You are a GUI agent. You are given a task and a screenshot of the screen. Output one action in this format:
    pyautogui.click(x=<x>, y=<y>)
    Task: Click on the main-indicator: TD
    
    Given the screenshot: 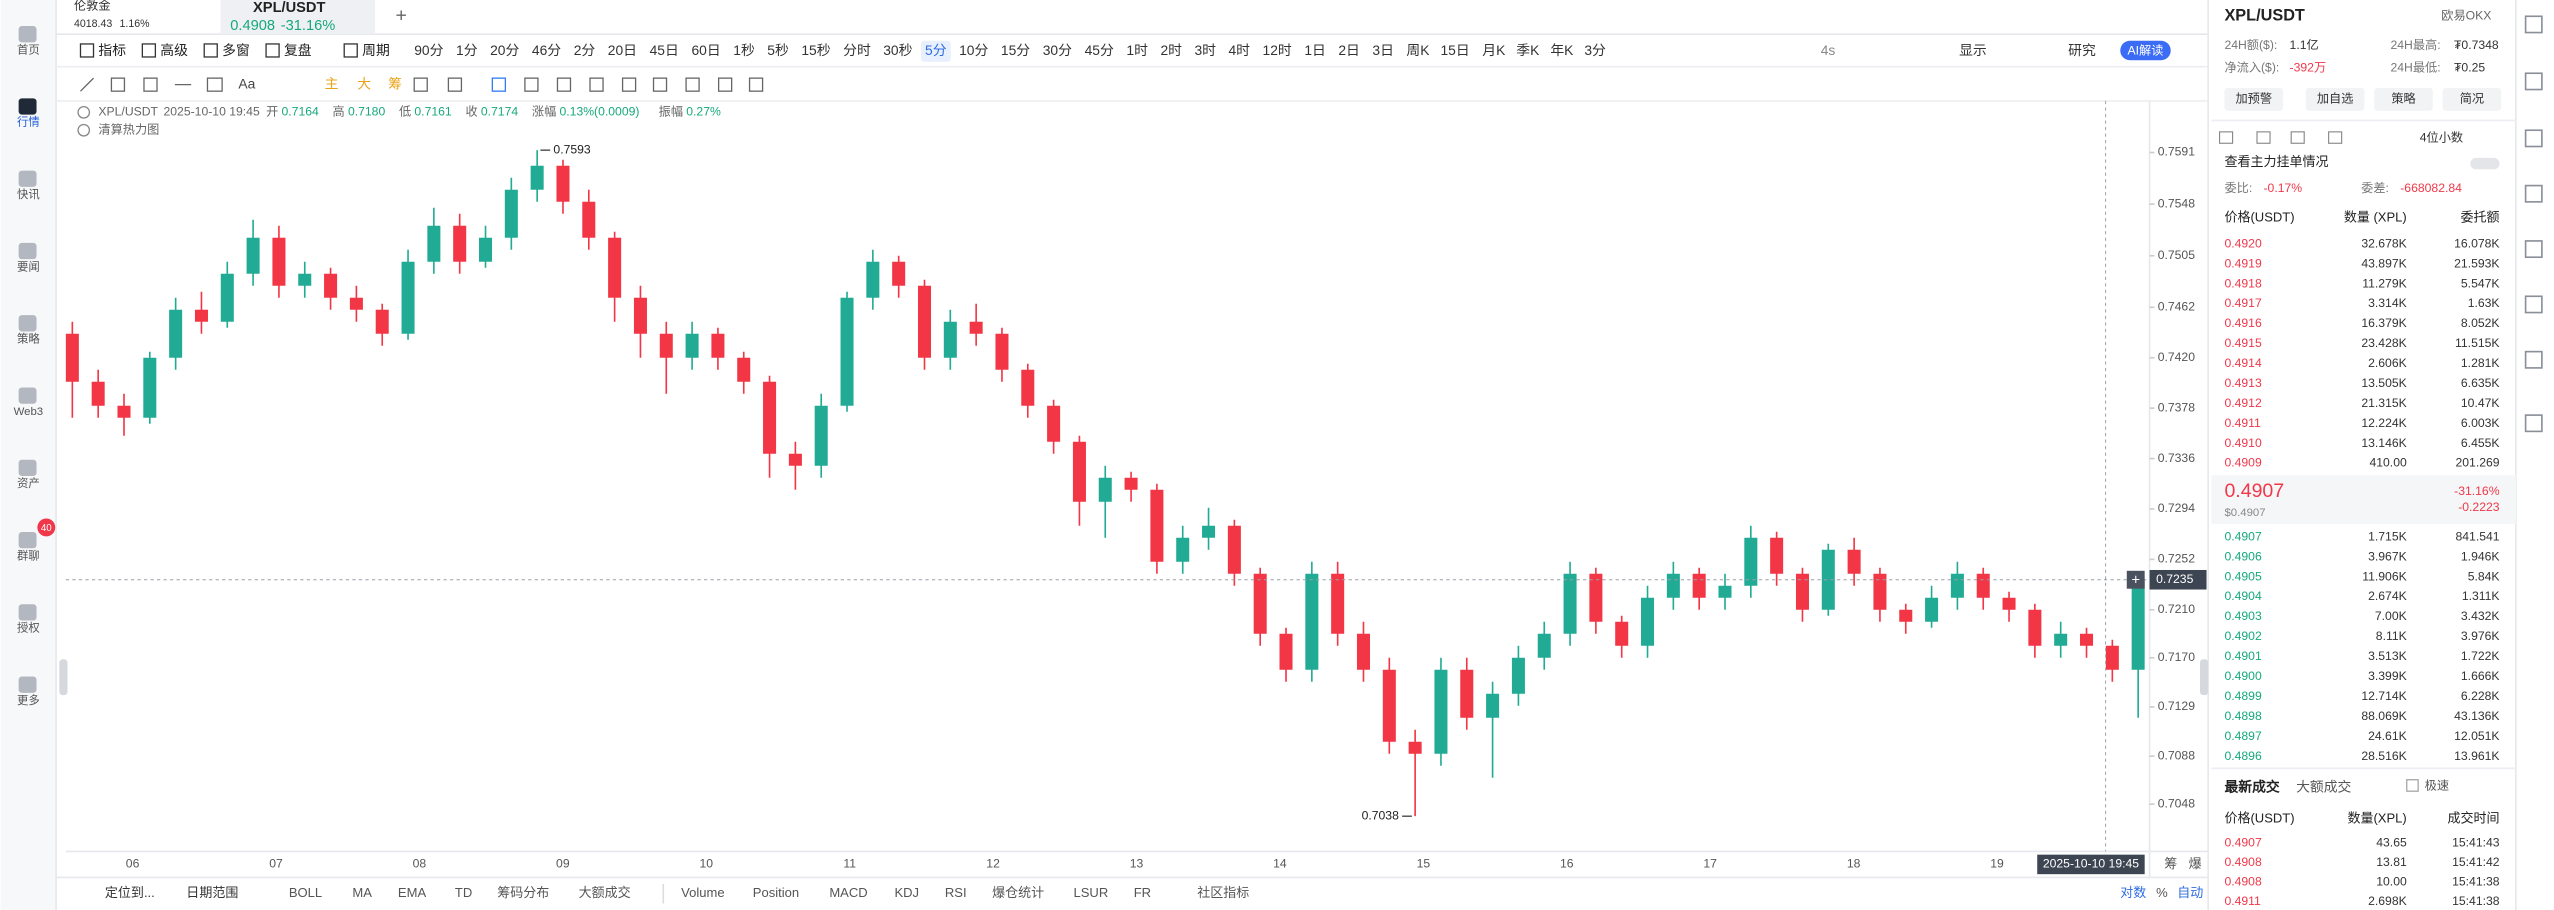 What is the action you would take?
    pyautogui.click(x=463, y=892)
    